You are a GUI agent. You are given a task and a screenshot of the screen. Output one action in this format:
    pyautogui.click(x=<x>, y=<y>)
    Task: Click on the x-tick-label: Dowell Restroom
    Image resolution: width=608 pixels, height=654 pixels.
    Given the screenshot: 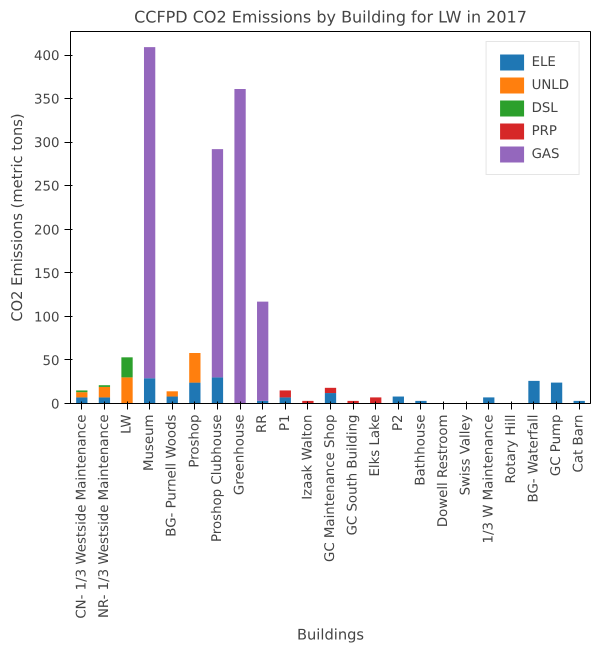 What is the action you would take?
    pyautogui.click(x=444, y=471)
    